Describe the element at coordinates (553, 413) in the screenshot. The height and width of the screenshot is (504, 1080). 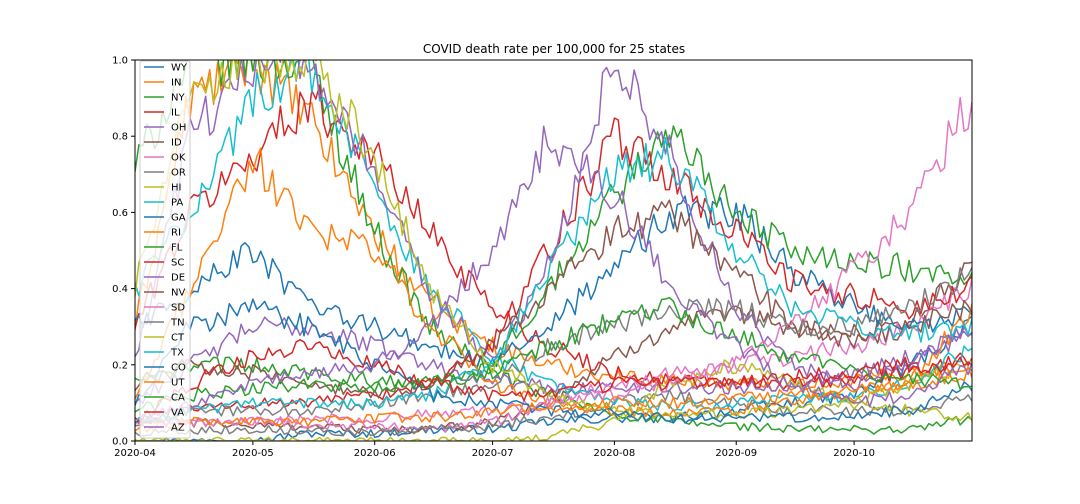
I see `series-line-or` at that location.